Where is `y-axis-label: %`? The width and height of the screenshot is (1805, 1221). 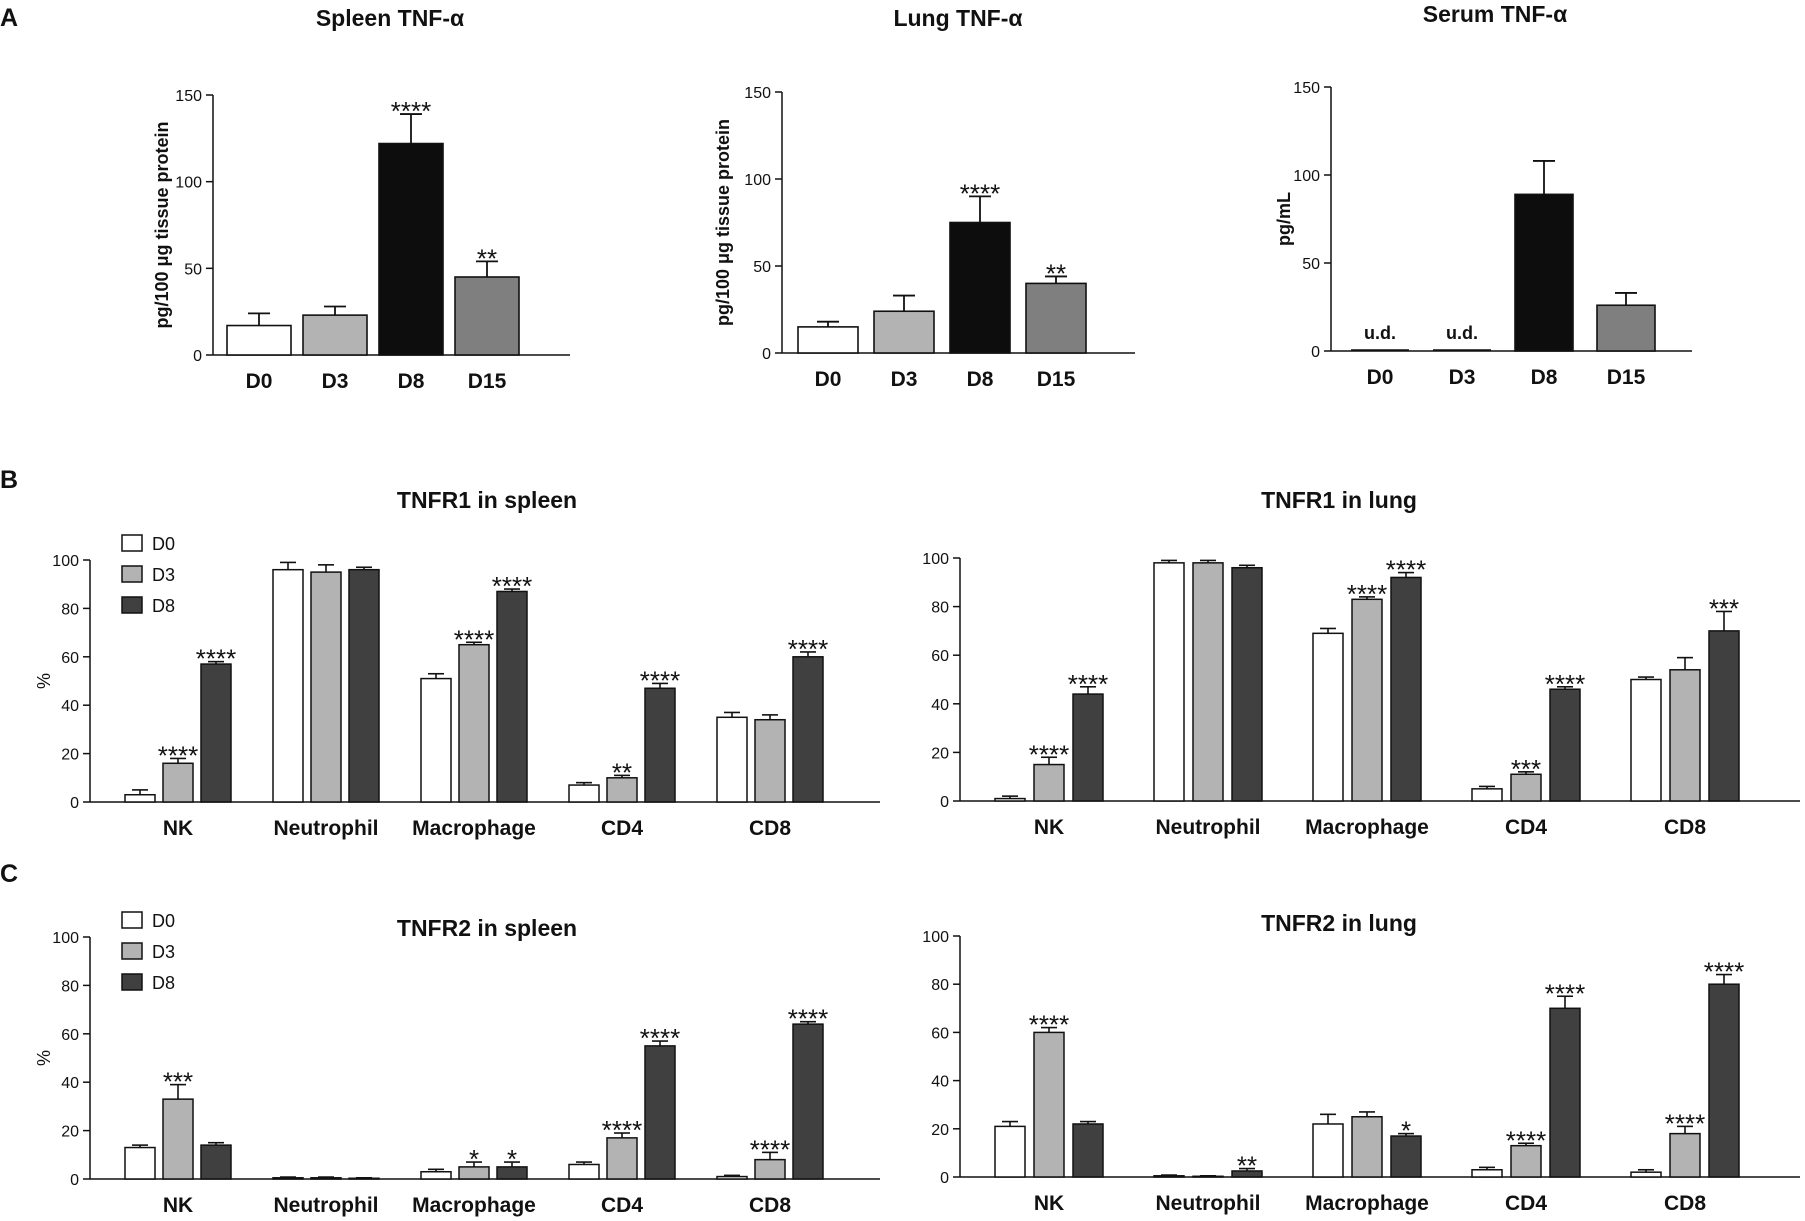 y-axis-label: % is located at coordinates (44, 681).